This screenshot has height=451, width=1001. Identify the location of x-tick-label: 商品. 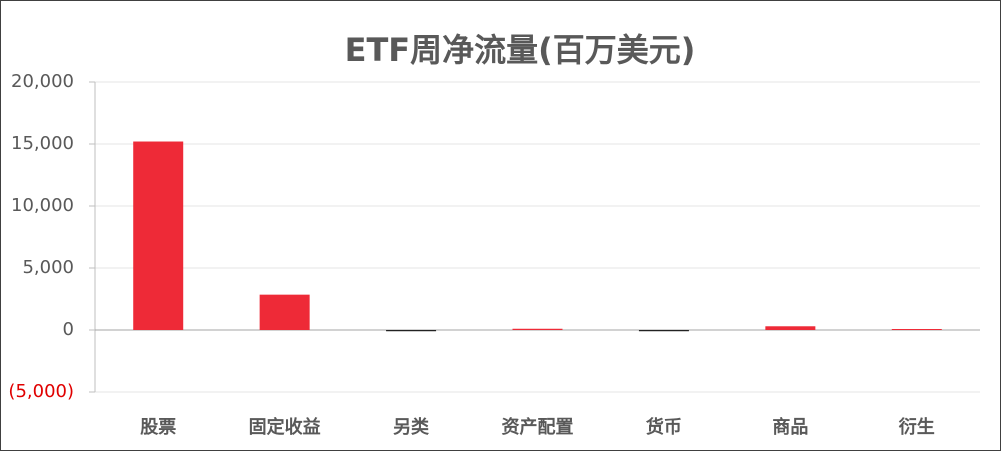
(790, 427).